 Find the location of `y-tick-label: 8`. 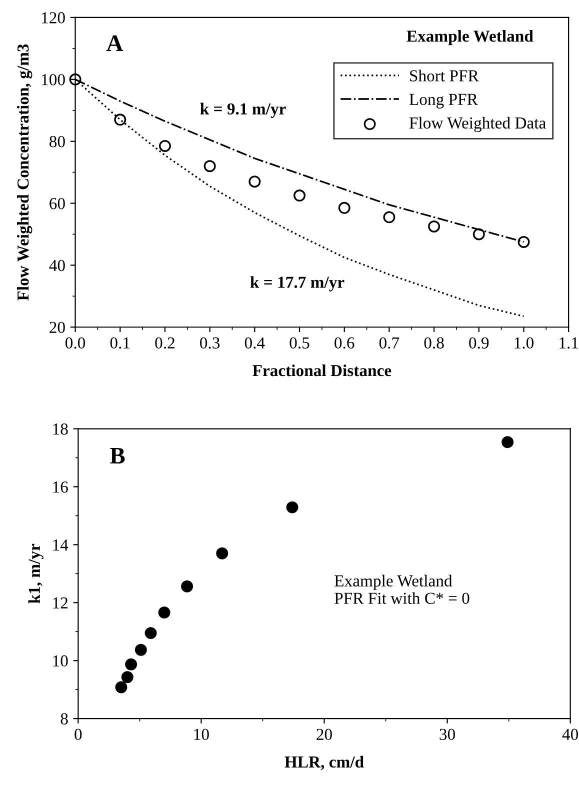

y-tick-label: 8 is located at coordinates (64, 719).